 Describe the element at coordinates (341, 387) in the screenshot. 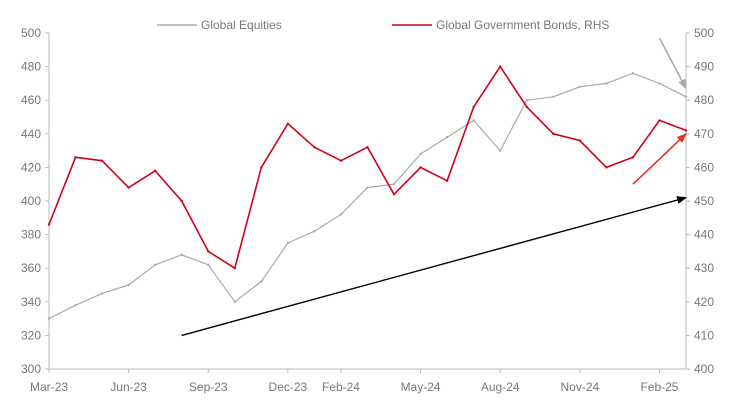

I see `x-tick-label: Feb-24` at that location.